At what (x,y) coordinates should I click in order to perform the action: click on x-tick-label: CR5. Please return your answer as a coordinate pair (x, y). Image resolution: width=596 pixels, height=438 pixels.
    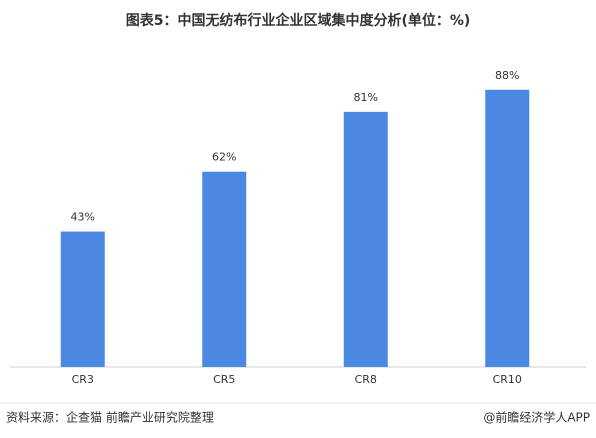
    Looking at the image, I should click on (224, 379).